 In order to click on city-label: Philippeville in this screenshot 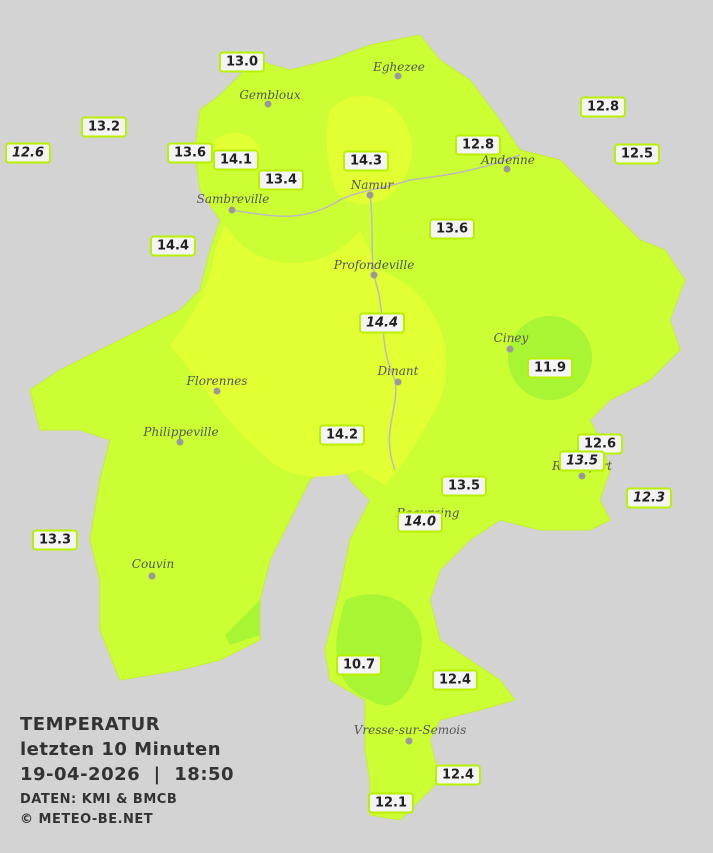, I will do `click(181, 432)`.